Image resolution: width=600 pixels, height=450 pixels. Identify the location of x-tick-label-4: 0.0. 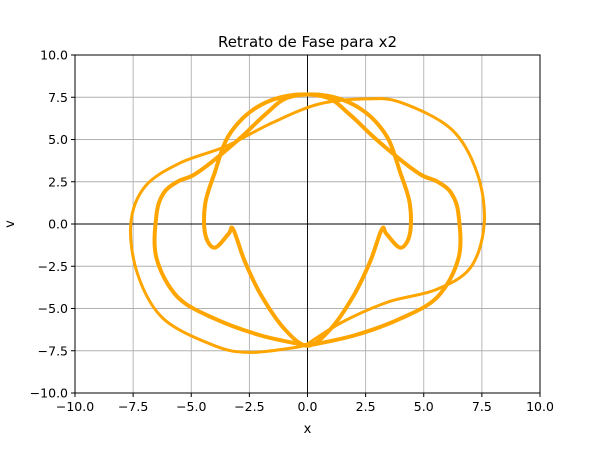
(308, 406).